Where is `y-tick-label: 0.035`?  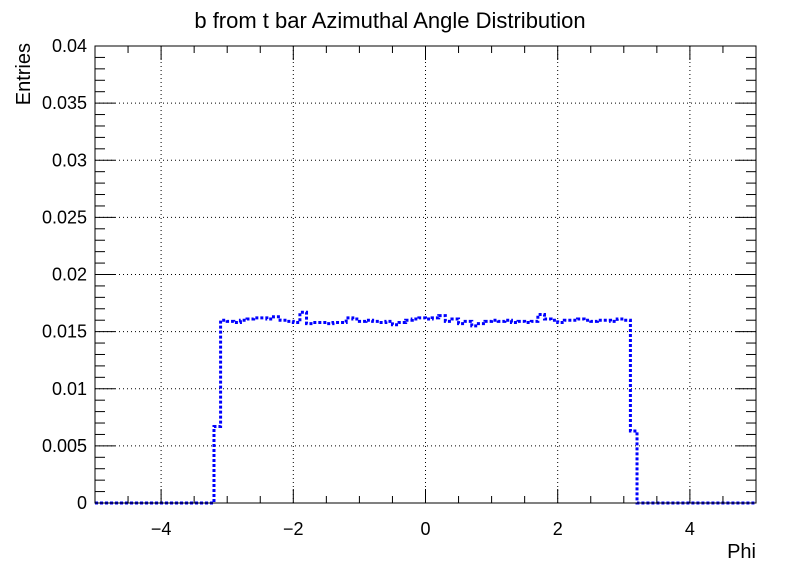 y-tick-label: 0.035 is located at coordinates (64, 103).